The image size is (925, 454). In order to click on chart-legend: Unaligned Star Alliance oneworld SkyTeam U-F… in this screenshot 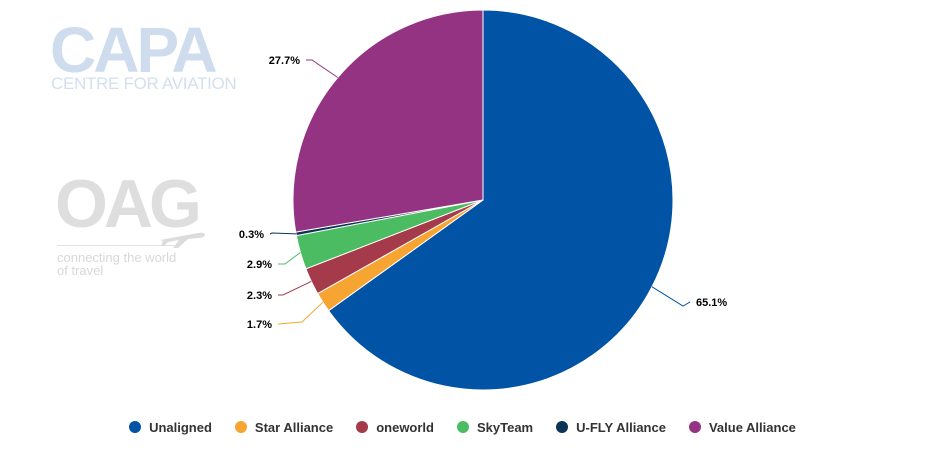, I will do `click(462, 427)`.